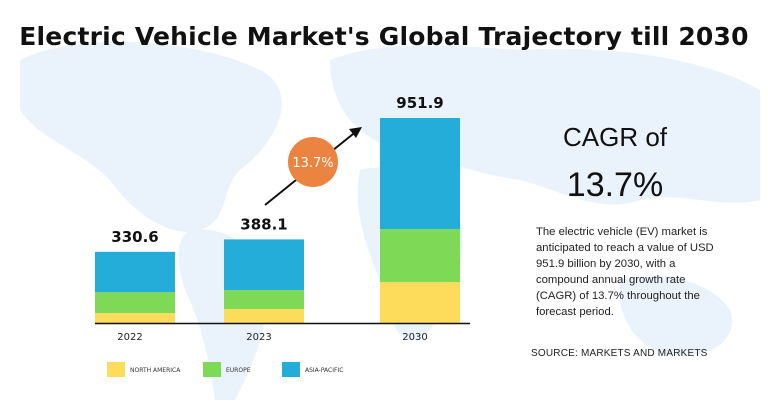 This screenshot has width=768, height=411. I want to click on bar-total-label: 388.1, so click(263, 224).